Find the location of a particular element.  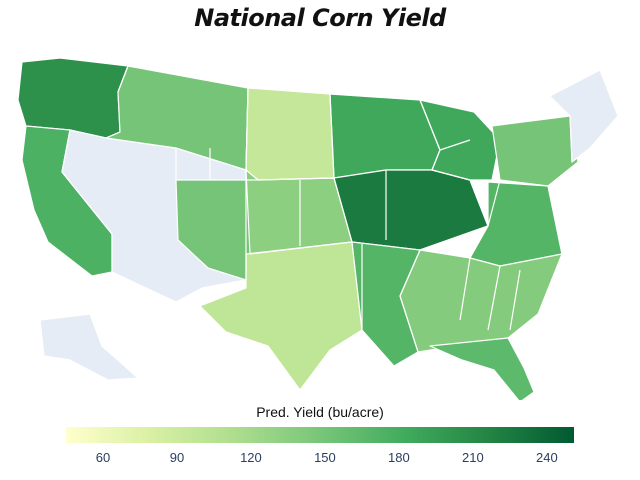

colorbar-tick-label: 210 is located at coordinates (473, 457).